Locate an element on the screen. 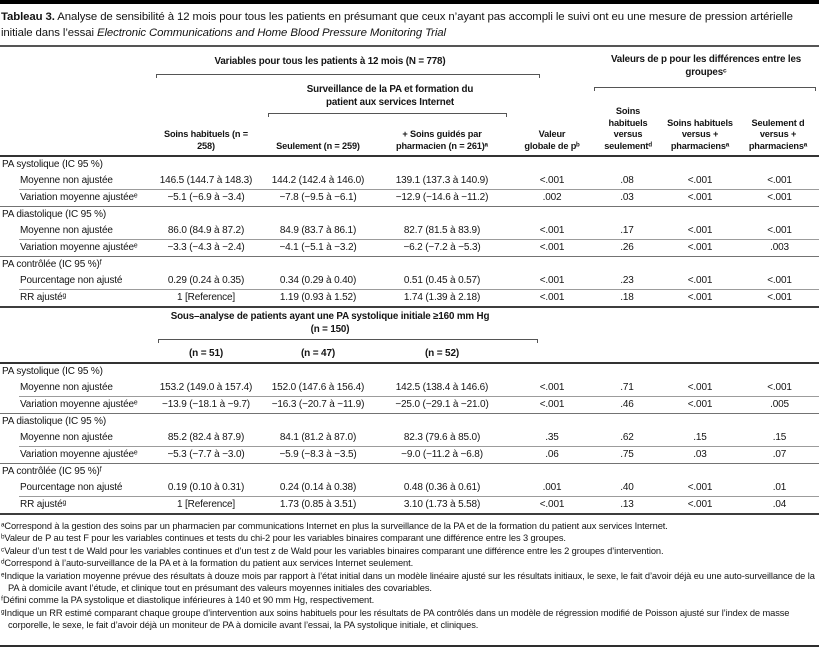 The width and height of the screenshot is (819, 651). row-label: PA systolique (IC 95 %) is located at coordinates (52, 164).